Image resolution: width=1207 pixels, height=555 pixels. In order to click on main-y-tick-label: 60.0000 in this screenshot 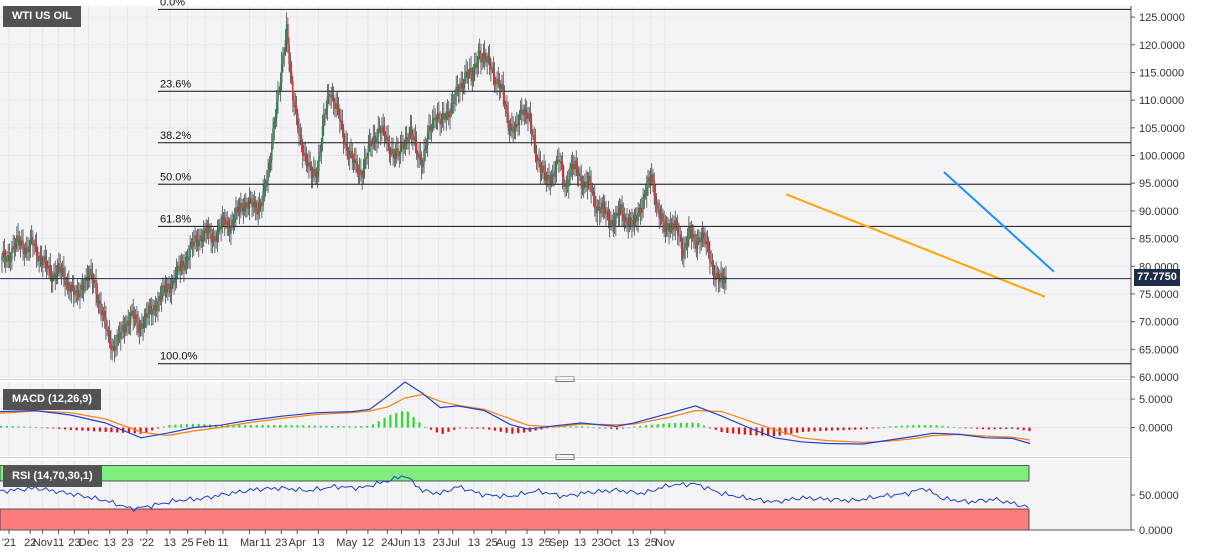, I will do `click(1159, 378)`.